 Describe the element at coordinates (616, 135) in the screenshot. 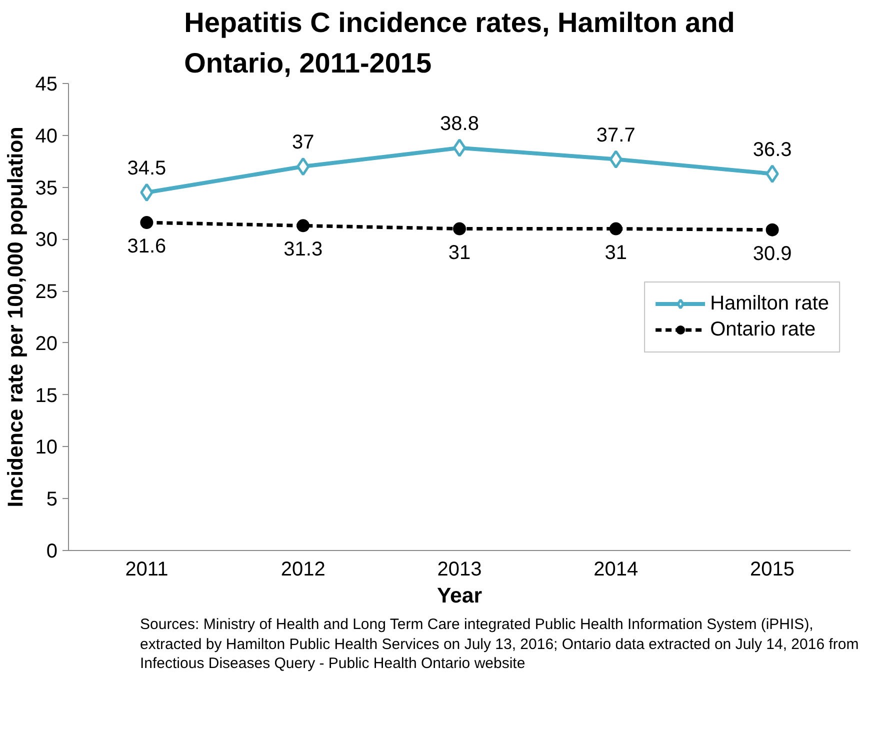

I see `data-label: 37.7` at that location.